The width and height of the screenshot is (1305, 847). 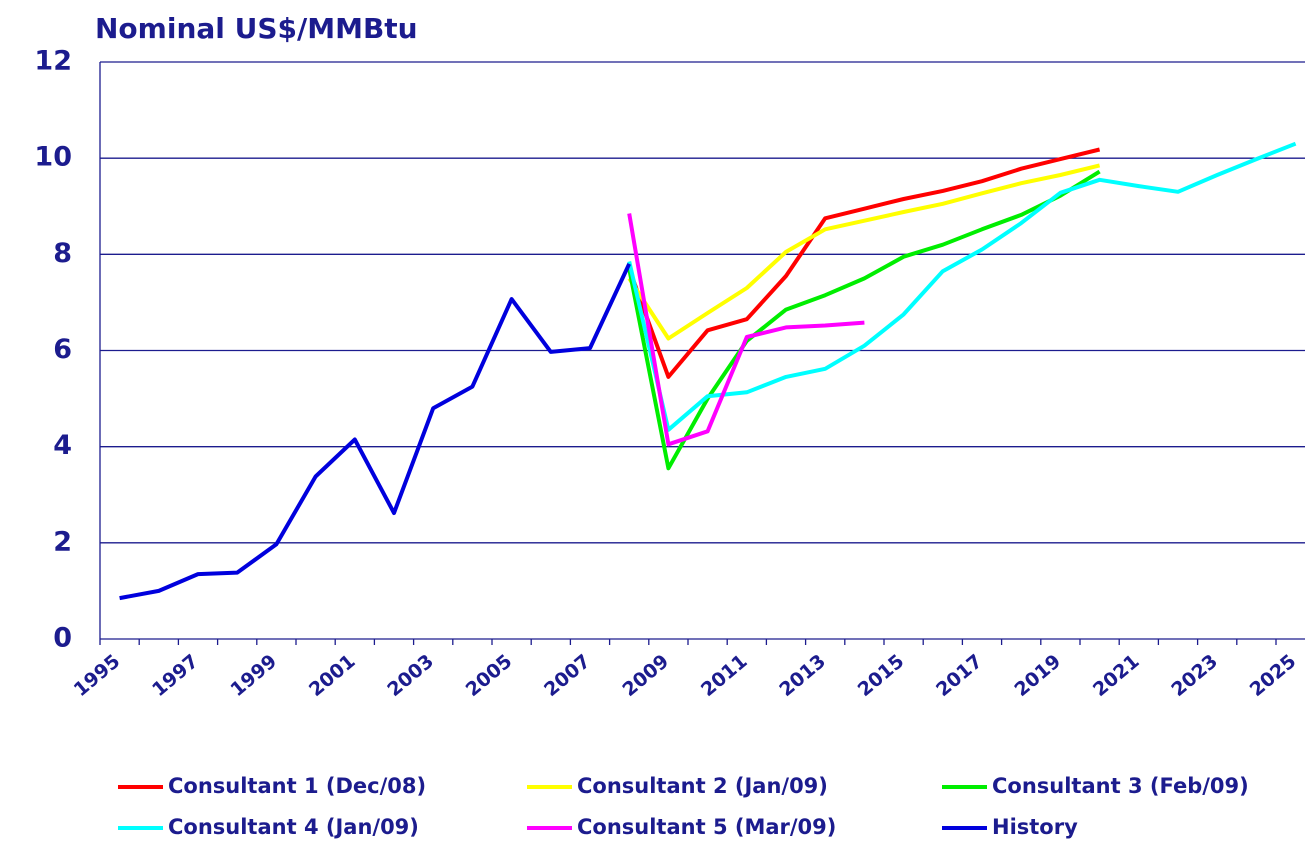 I want to click on legend-label: Consultant 4 (Jan/09), so click(x=293, y=827).